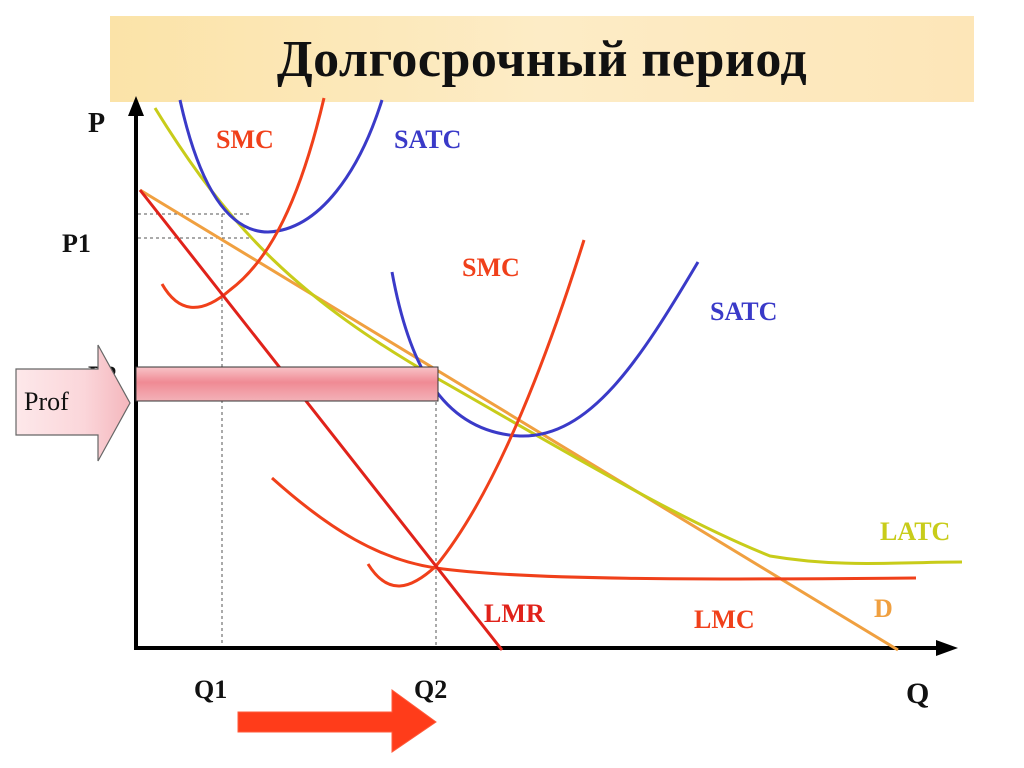 The image size is (1024, 768). I want to click on title-band: Долгосрочный период, so click(542, 59).